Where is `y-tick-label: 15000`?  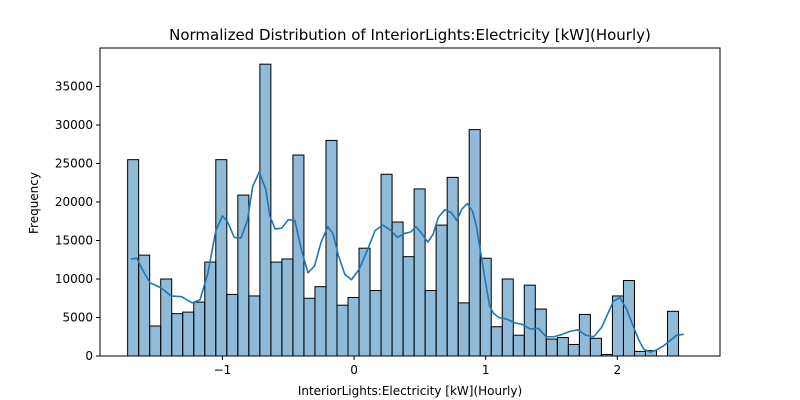
y-tick-label: 15000 is located at coordinates (74, 241).